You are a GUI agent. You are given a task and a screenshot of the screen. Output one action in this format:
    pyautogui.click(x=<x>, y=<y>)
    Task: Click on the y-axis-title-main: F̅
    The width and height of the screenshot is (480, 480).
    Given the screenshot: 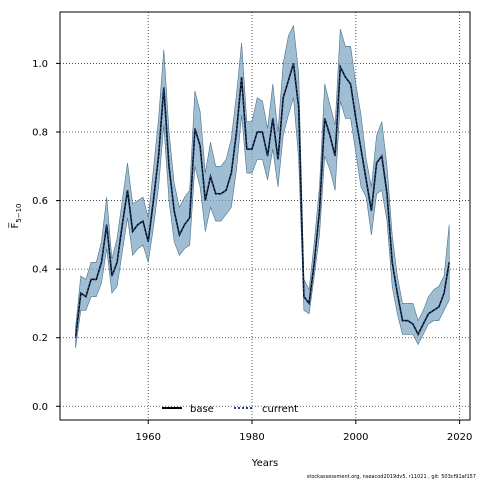 What is the action you would take?
    pyautogui.click(x=14, y=225)
    